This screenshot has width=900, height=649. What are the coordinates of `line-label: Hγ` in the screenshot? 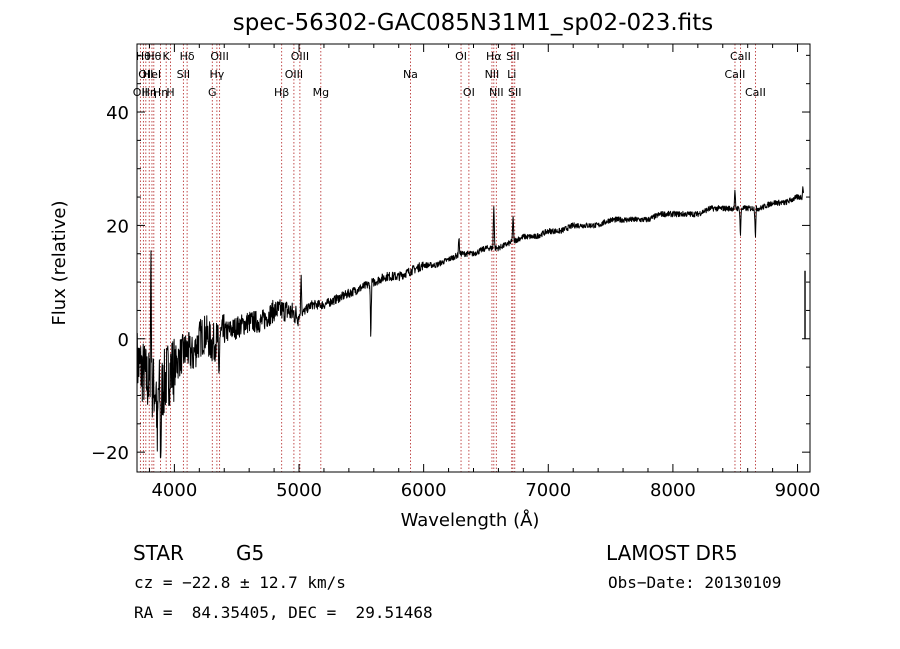 It's located at (216, 74).